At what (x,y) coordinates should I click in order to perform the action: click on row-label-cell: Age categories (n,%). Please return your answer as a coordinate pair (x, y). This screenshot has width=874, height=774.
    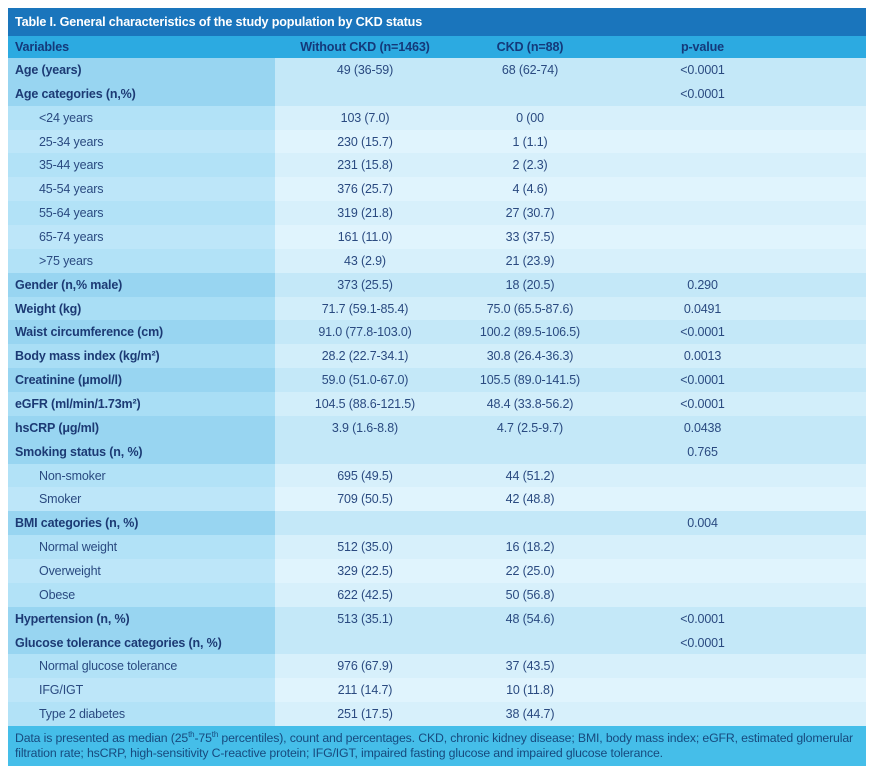
    Looking at the image, I should click on (141, 93).